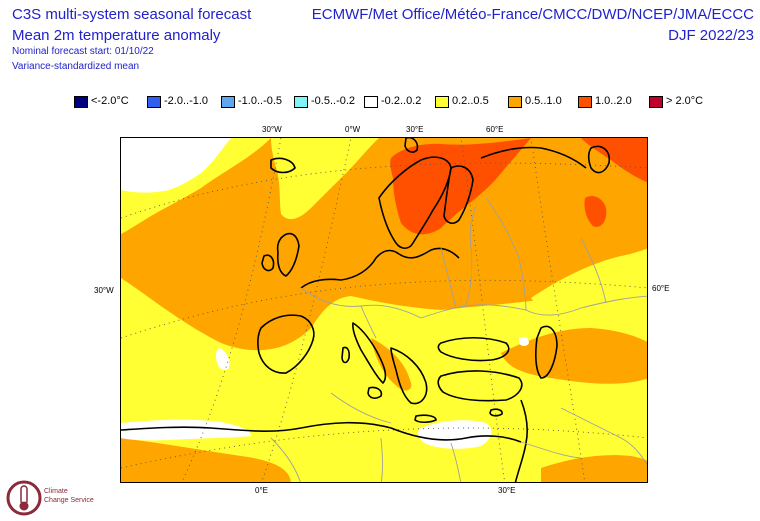 This screenshot has height=521, width=760. Describe the element at coordinates (455, 434) in the screenshot. I see `anomaly-white-libya` at that location.